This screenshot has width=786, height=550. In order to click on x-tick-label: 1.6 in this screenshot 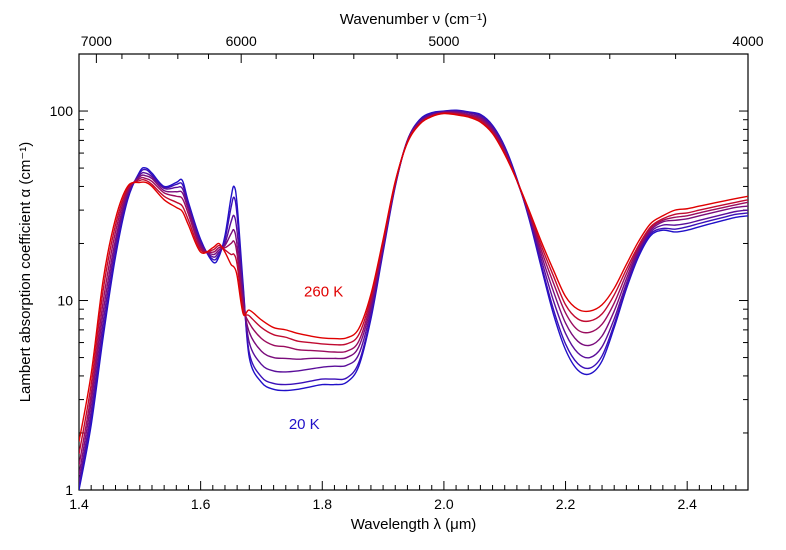, I will do `click(201, 504)`.